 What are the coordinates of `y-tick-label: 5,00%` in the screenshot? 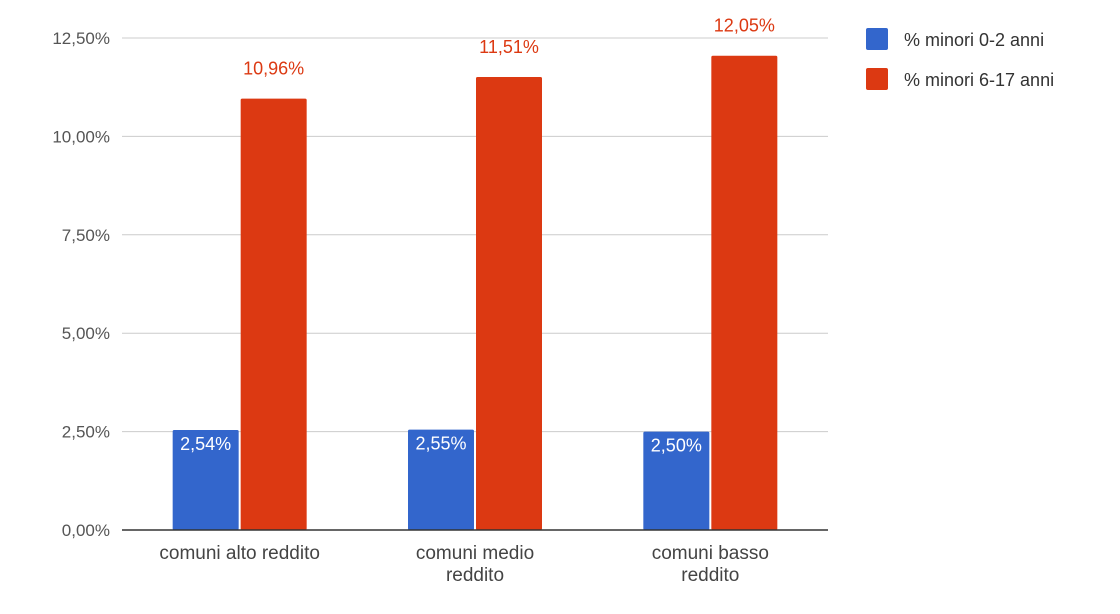 It's located at (86, 333).